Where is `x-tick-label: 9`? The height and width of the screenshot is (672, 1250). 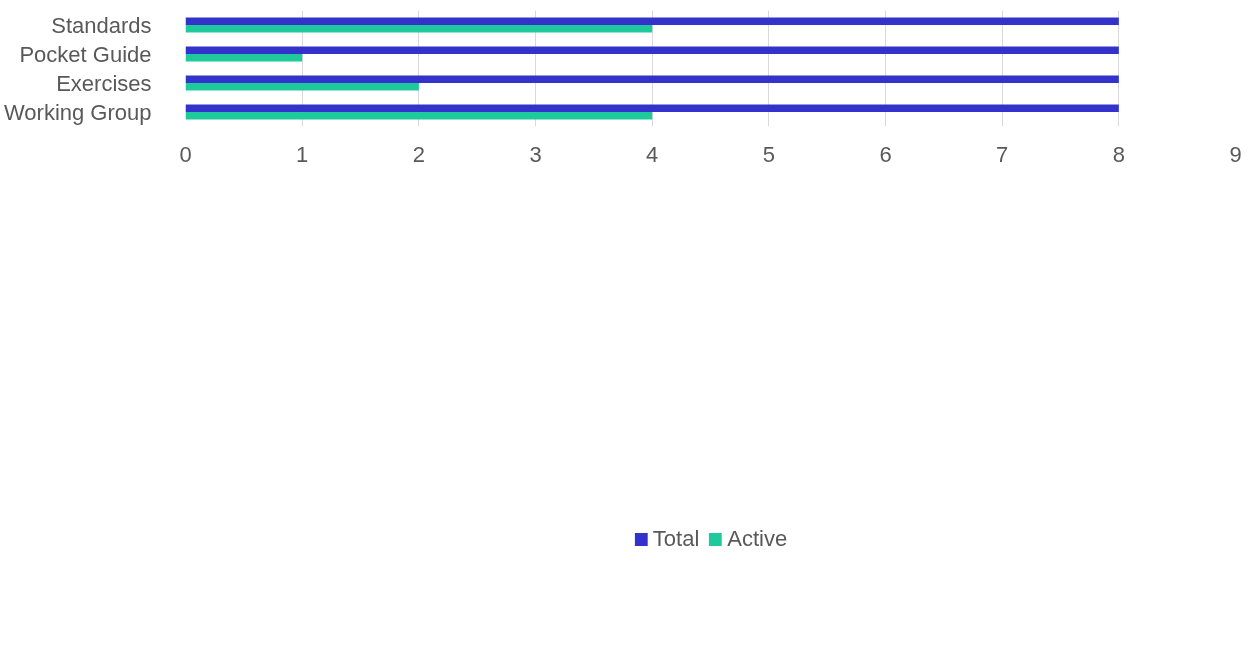
x-tick-label: 9 is located at coordinates (1235, 154).